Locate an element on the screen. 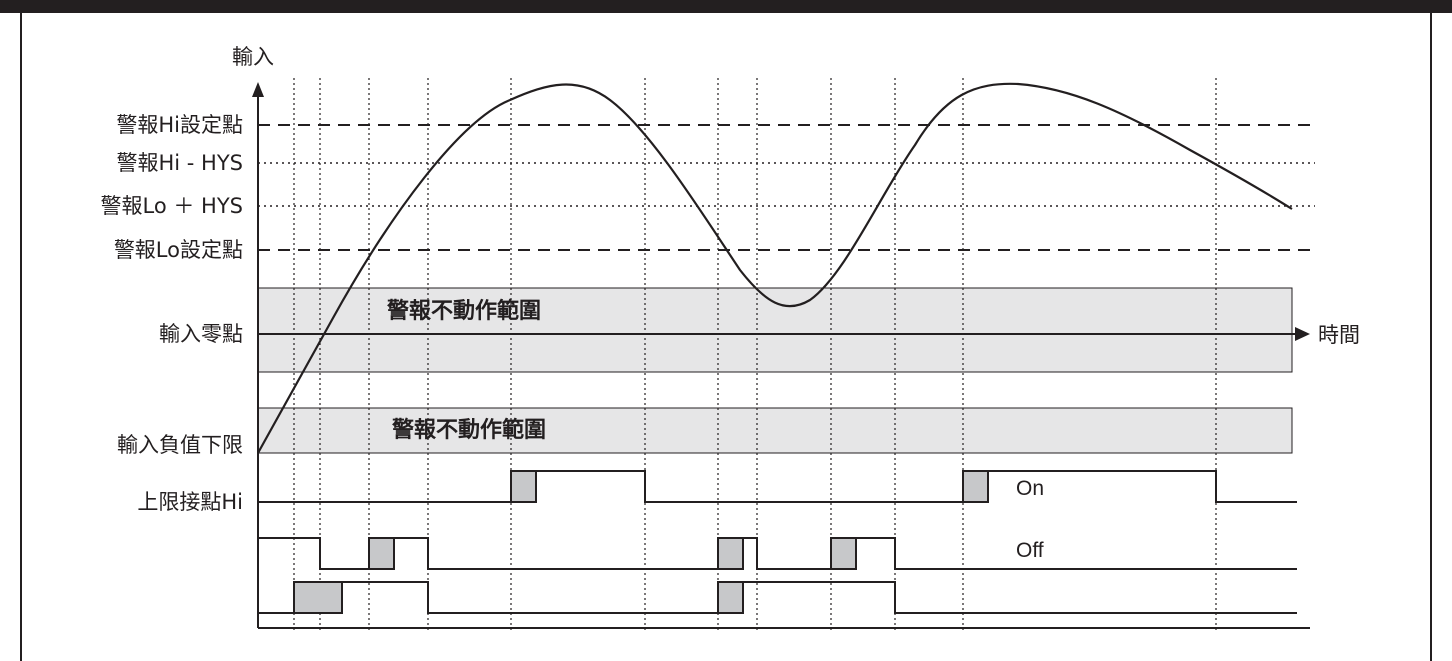  inactive-band-lower is located at coordinates (775, 430).